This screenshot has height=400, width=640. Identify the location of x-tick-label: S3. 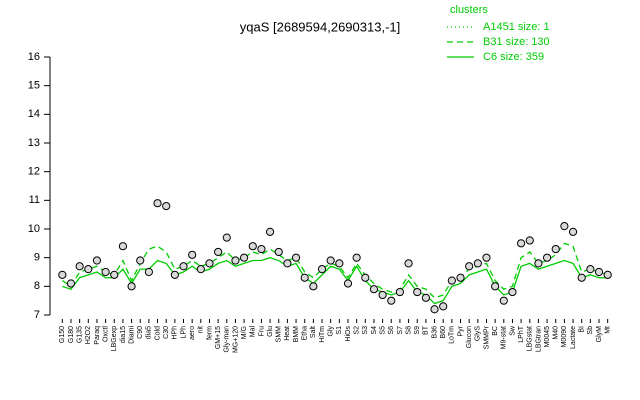
(365, 330).